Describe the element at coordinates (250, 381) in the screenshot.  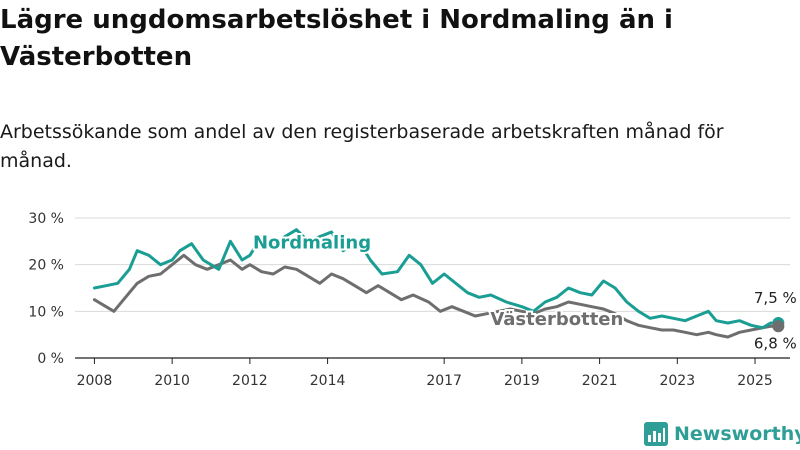
I see `x-tick-label: 2012` at that location.